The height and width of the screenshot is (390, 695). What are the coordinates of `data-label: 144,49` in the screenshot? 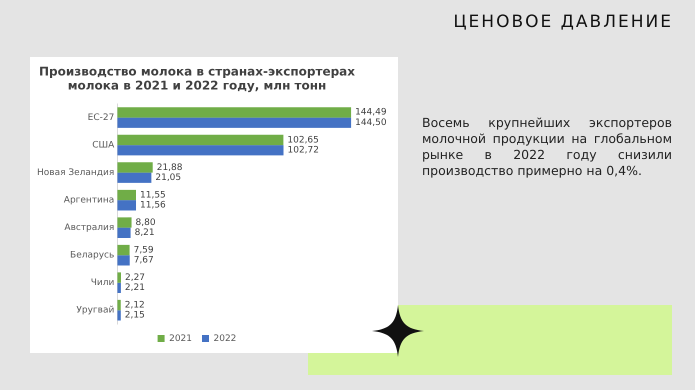 It's located at (371, 113).